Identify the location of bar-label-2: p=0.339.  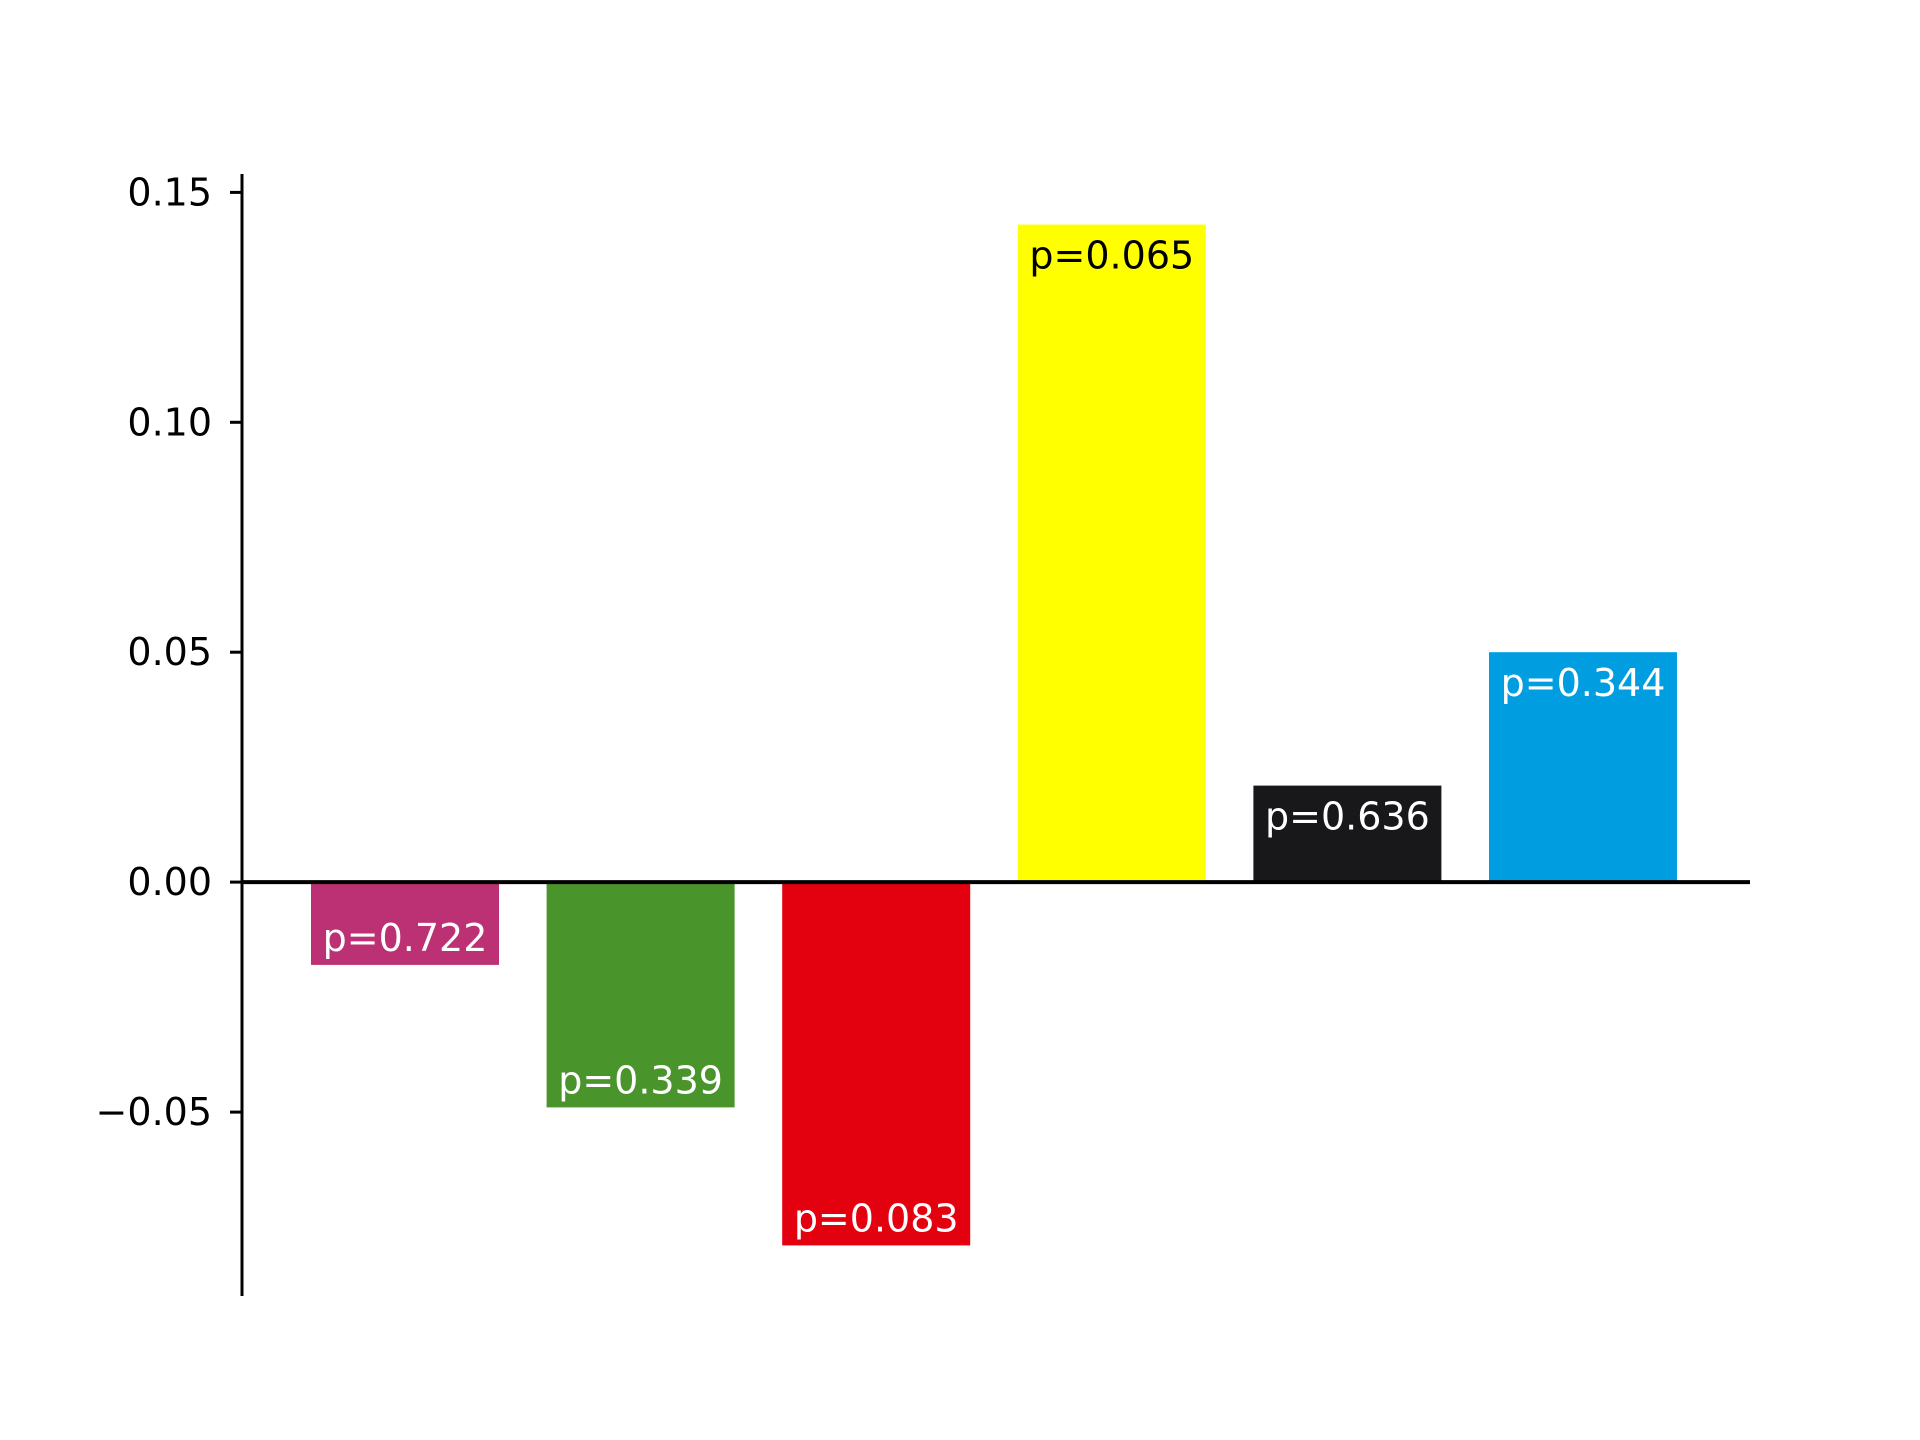
(640, 1081).